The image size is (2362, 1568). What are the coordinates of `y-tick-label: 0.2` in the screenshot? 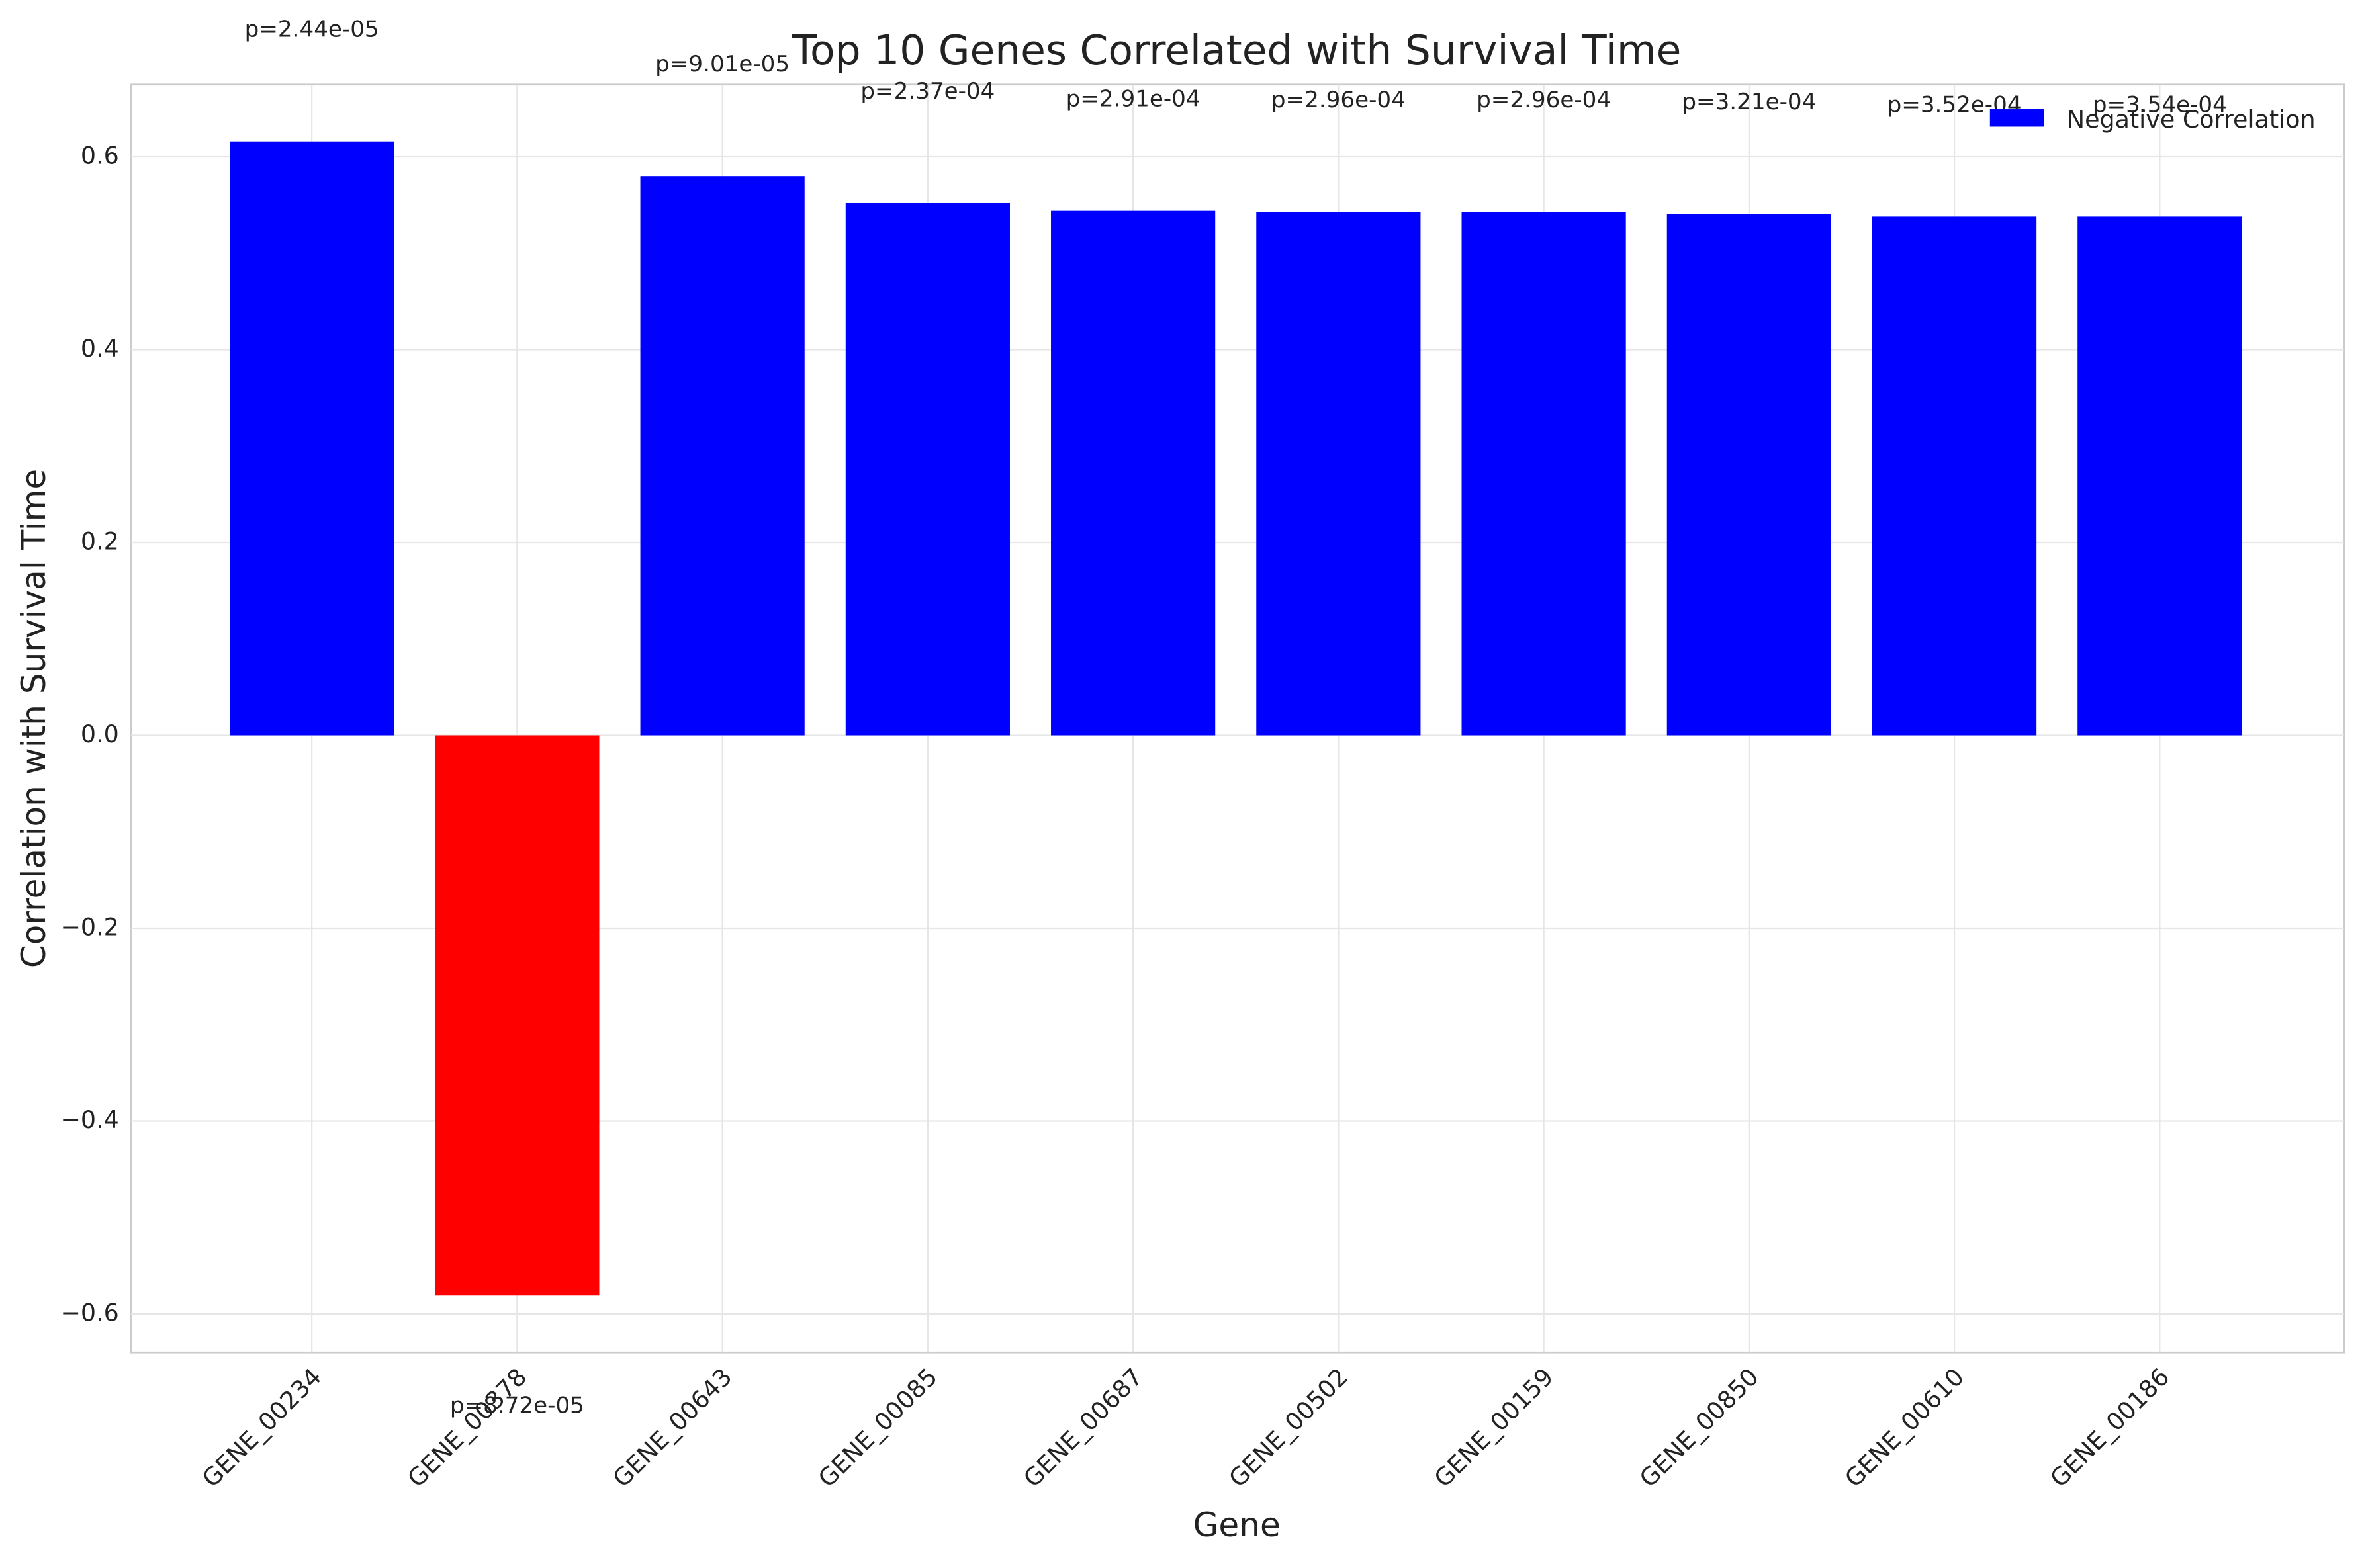 It's located at (100, 542).